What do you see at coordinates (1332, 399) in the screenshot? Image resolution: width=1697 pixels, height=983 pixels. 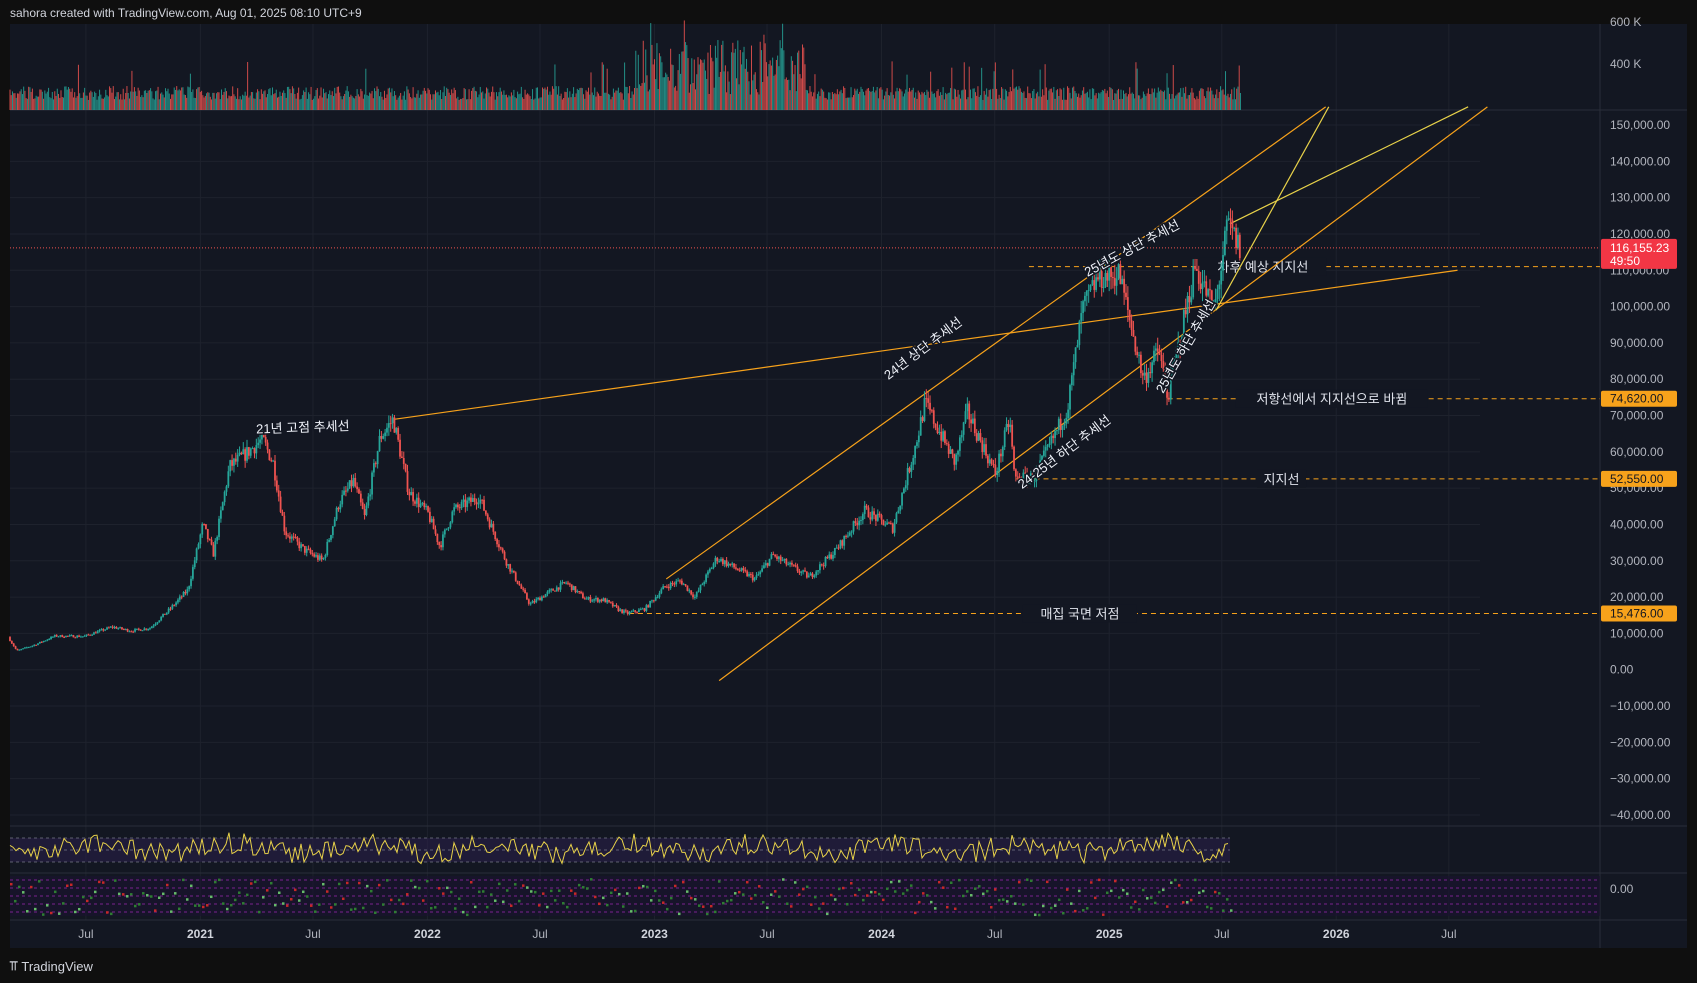 I see `level-text: 저항선에서 지지선으로 바뀜` at bounding box center [1332, 399].